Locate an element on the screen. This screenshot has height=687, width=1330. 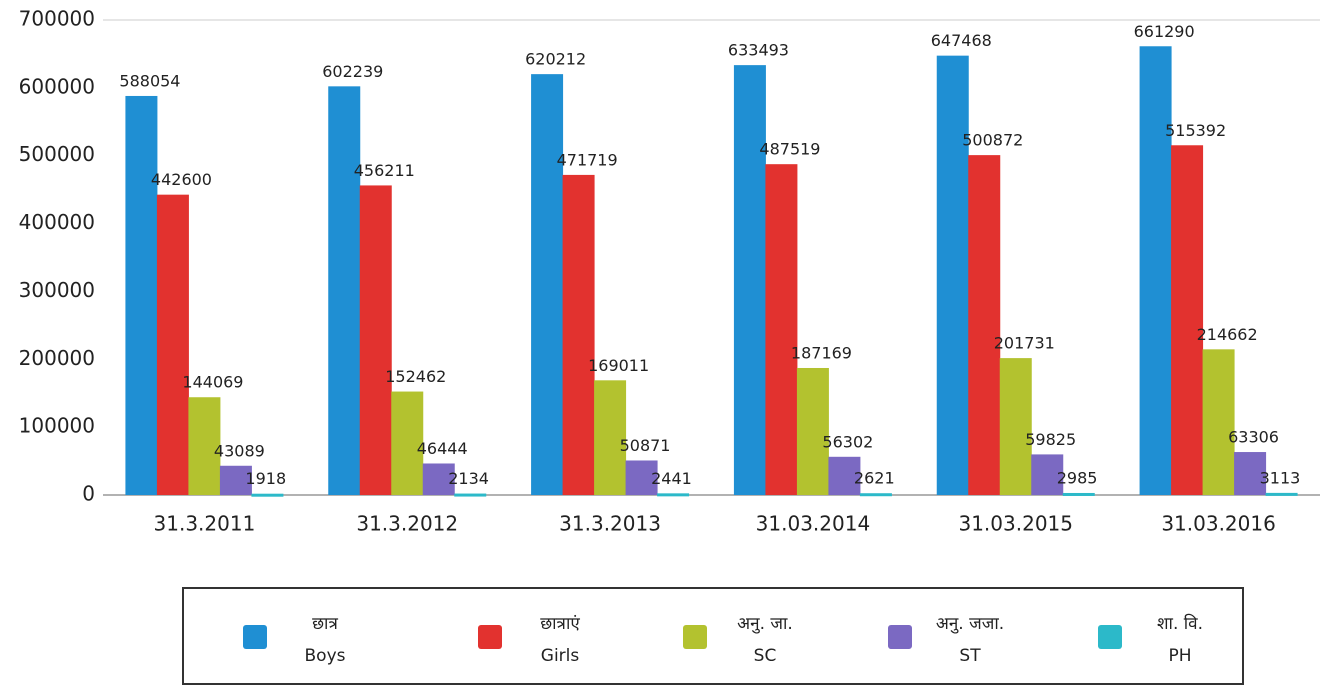
y-tick-label: 200000 is located at coordinates (57, 358).